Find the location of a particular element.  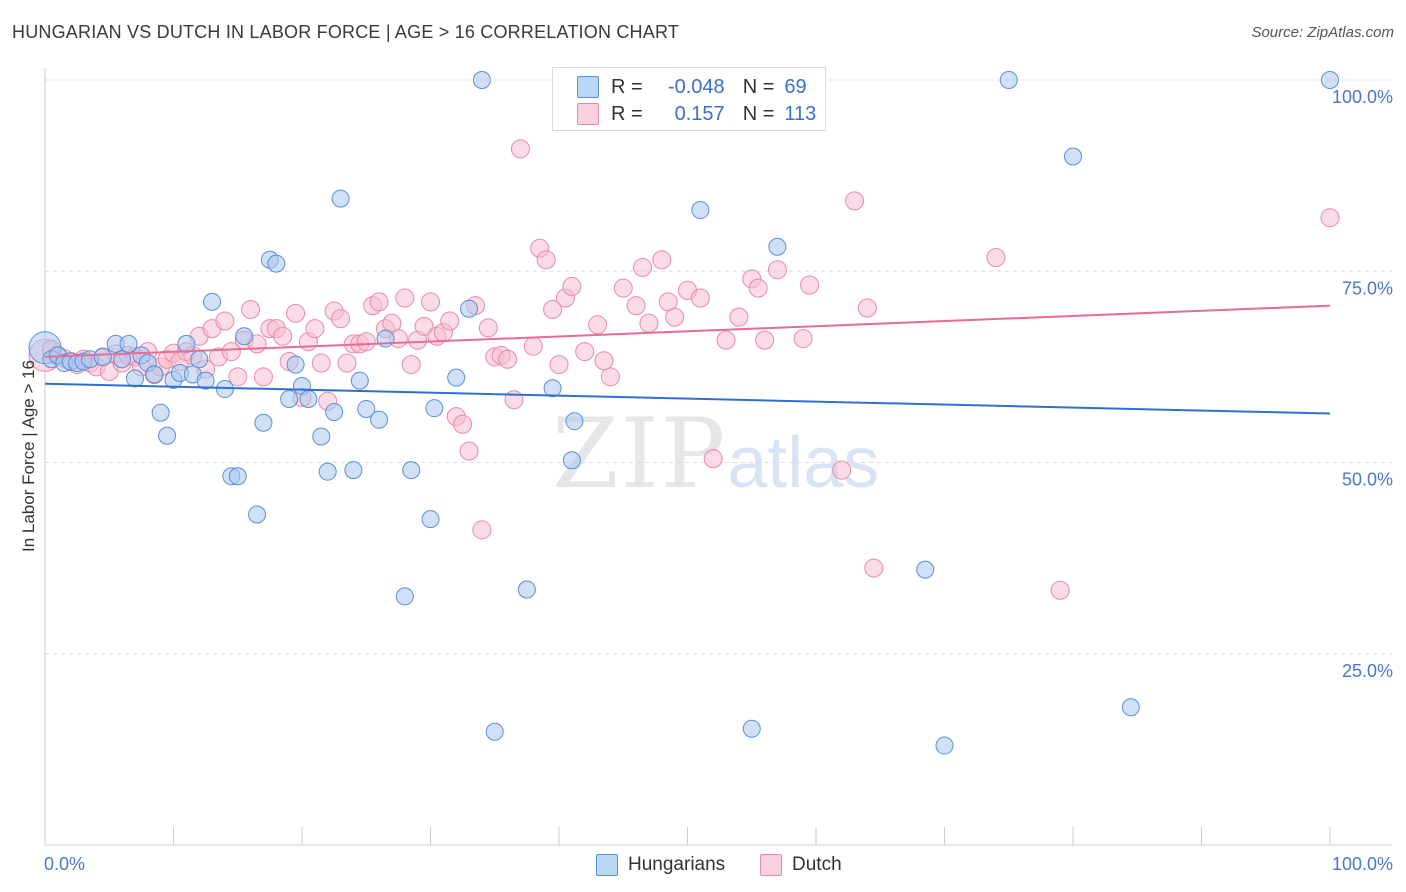

legend-row-dutch: R = 0.157 N = 113 is located at coordinates (696, 114).